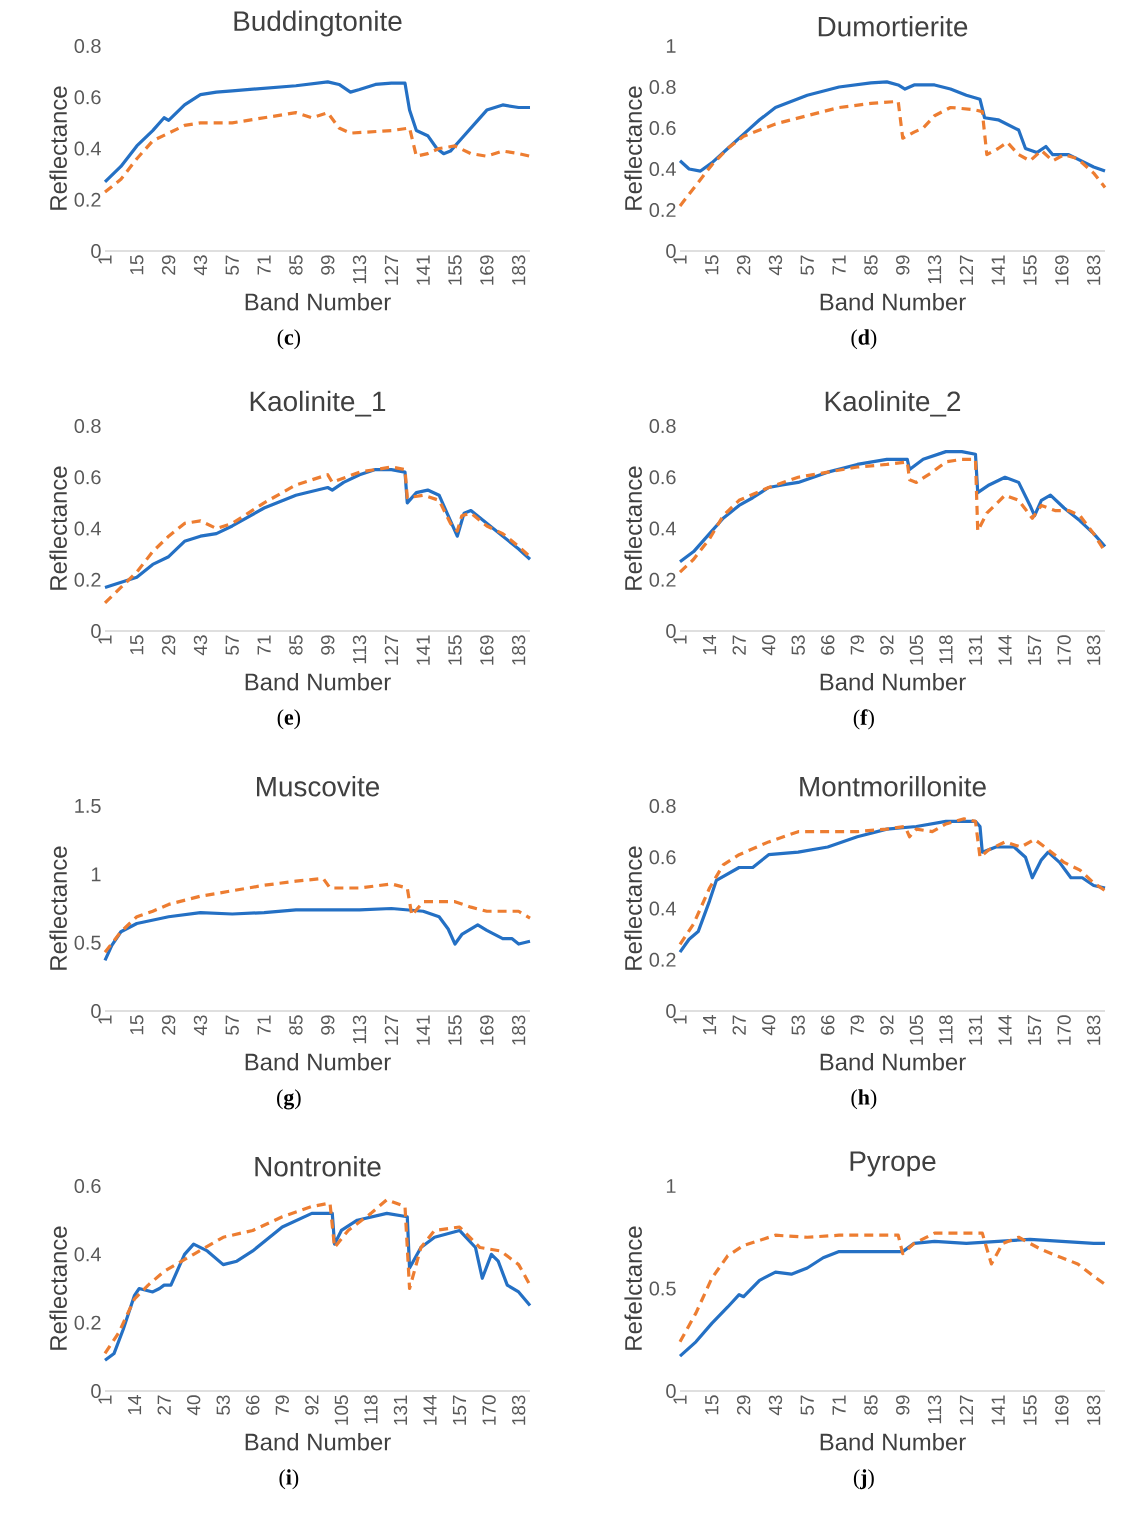 The image size is (1140, 1526). What do you see at coordinates (318, 786) in the screenshot?
I see `chart-title: Muscovite` at bounding box center [318, 786].